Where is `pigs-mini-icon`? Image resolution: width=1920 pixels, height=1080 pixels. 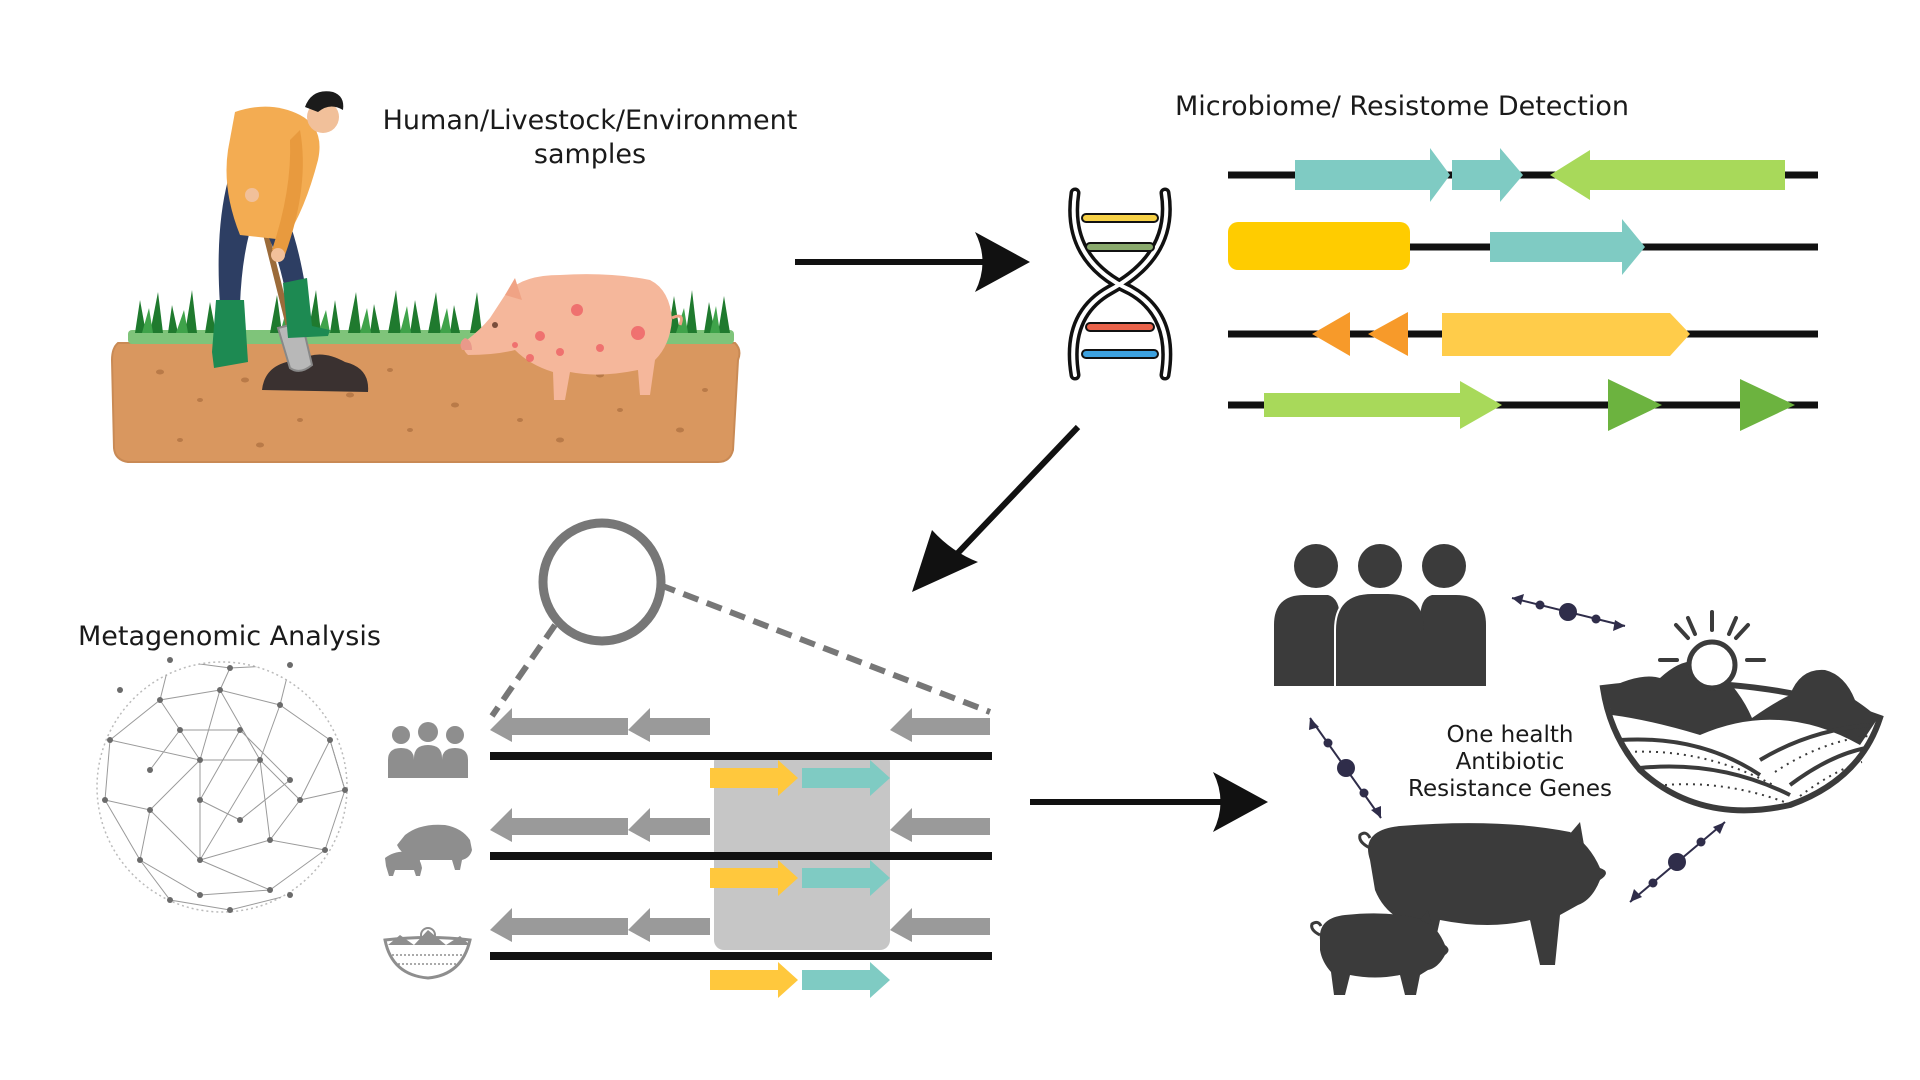 pigs-mini-icon is located at coordinates (428, 850).